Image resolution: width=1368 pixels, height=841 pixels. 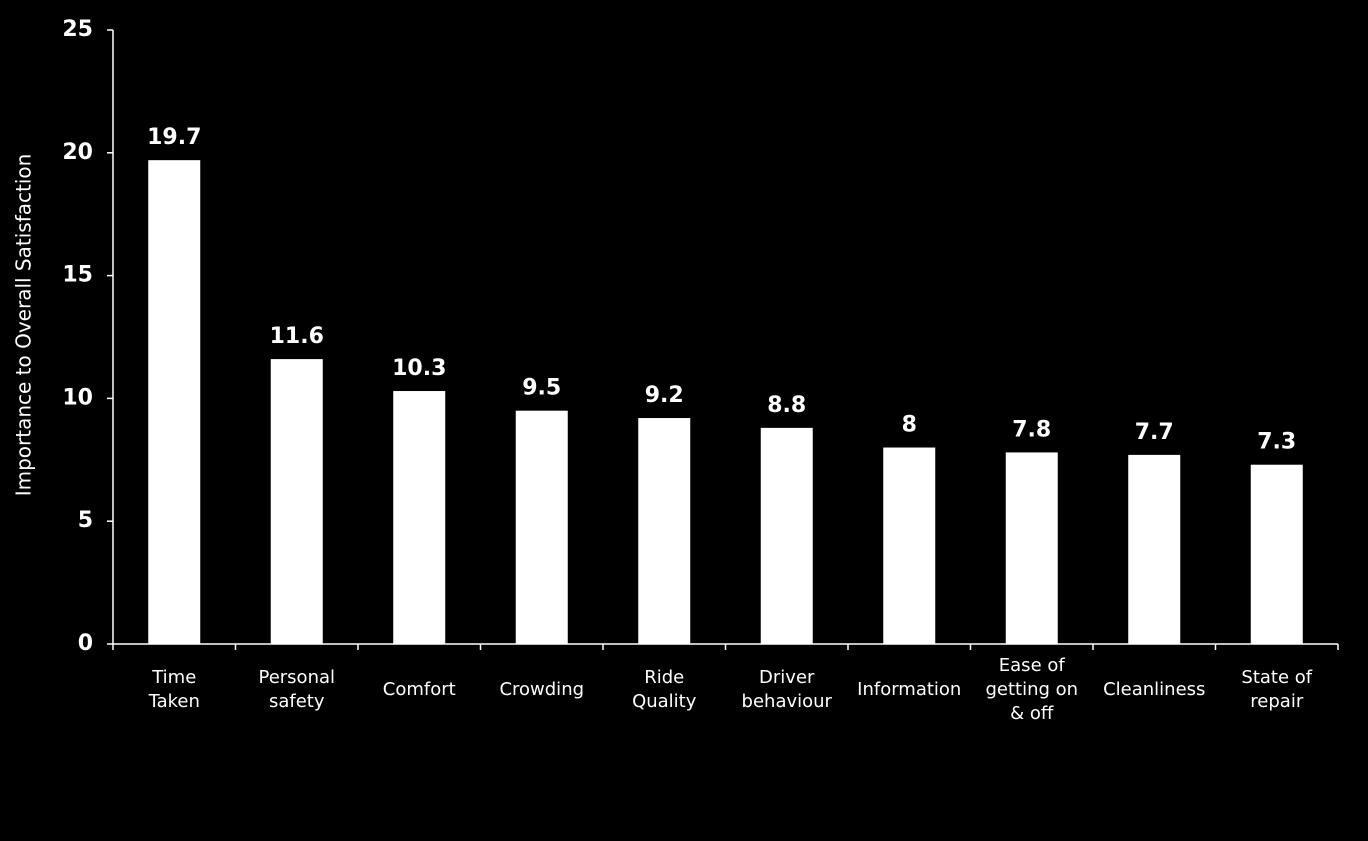 What do you see at coordinates (541, 689) in the screenshot?
I see `x-tick-label: Crowding` at bounding box center [541, 689].